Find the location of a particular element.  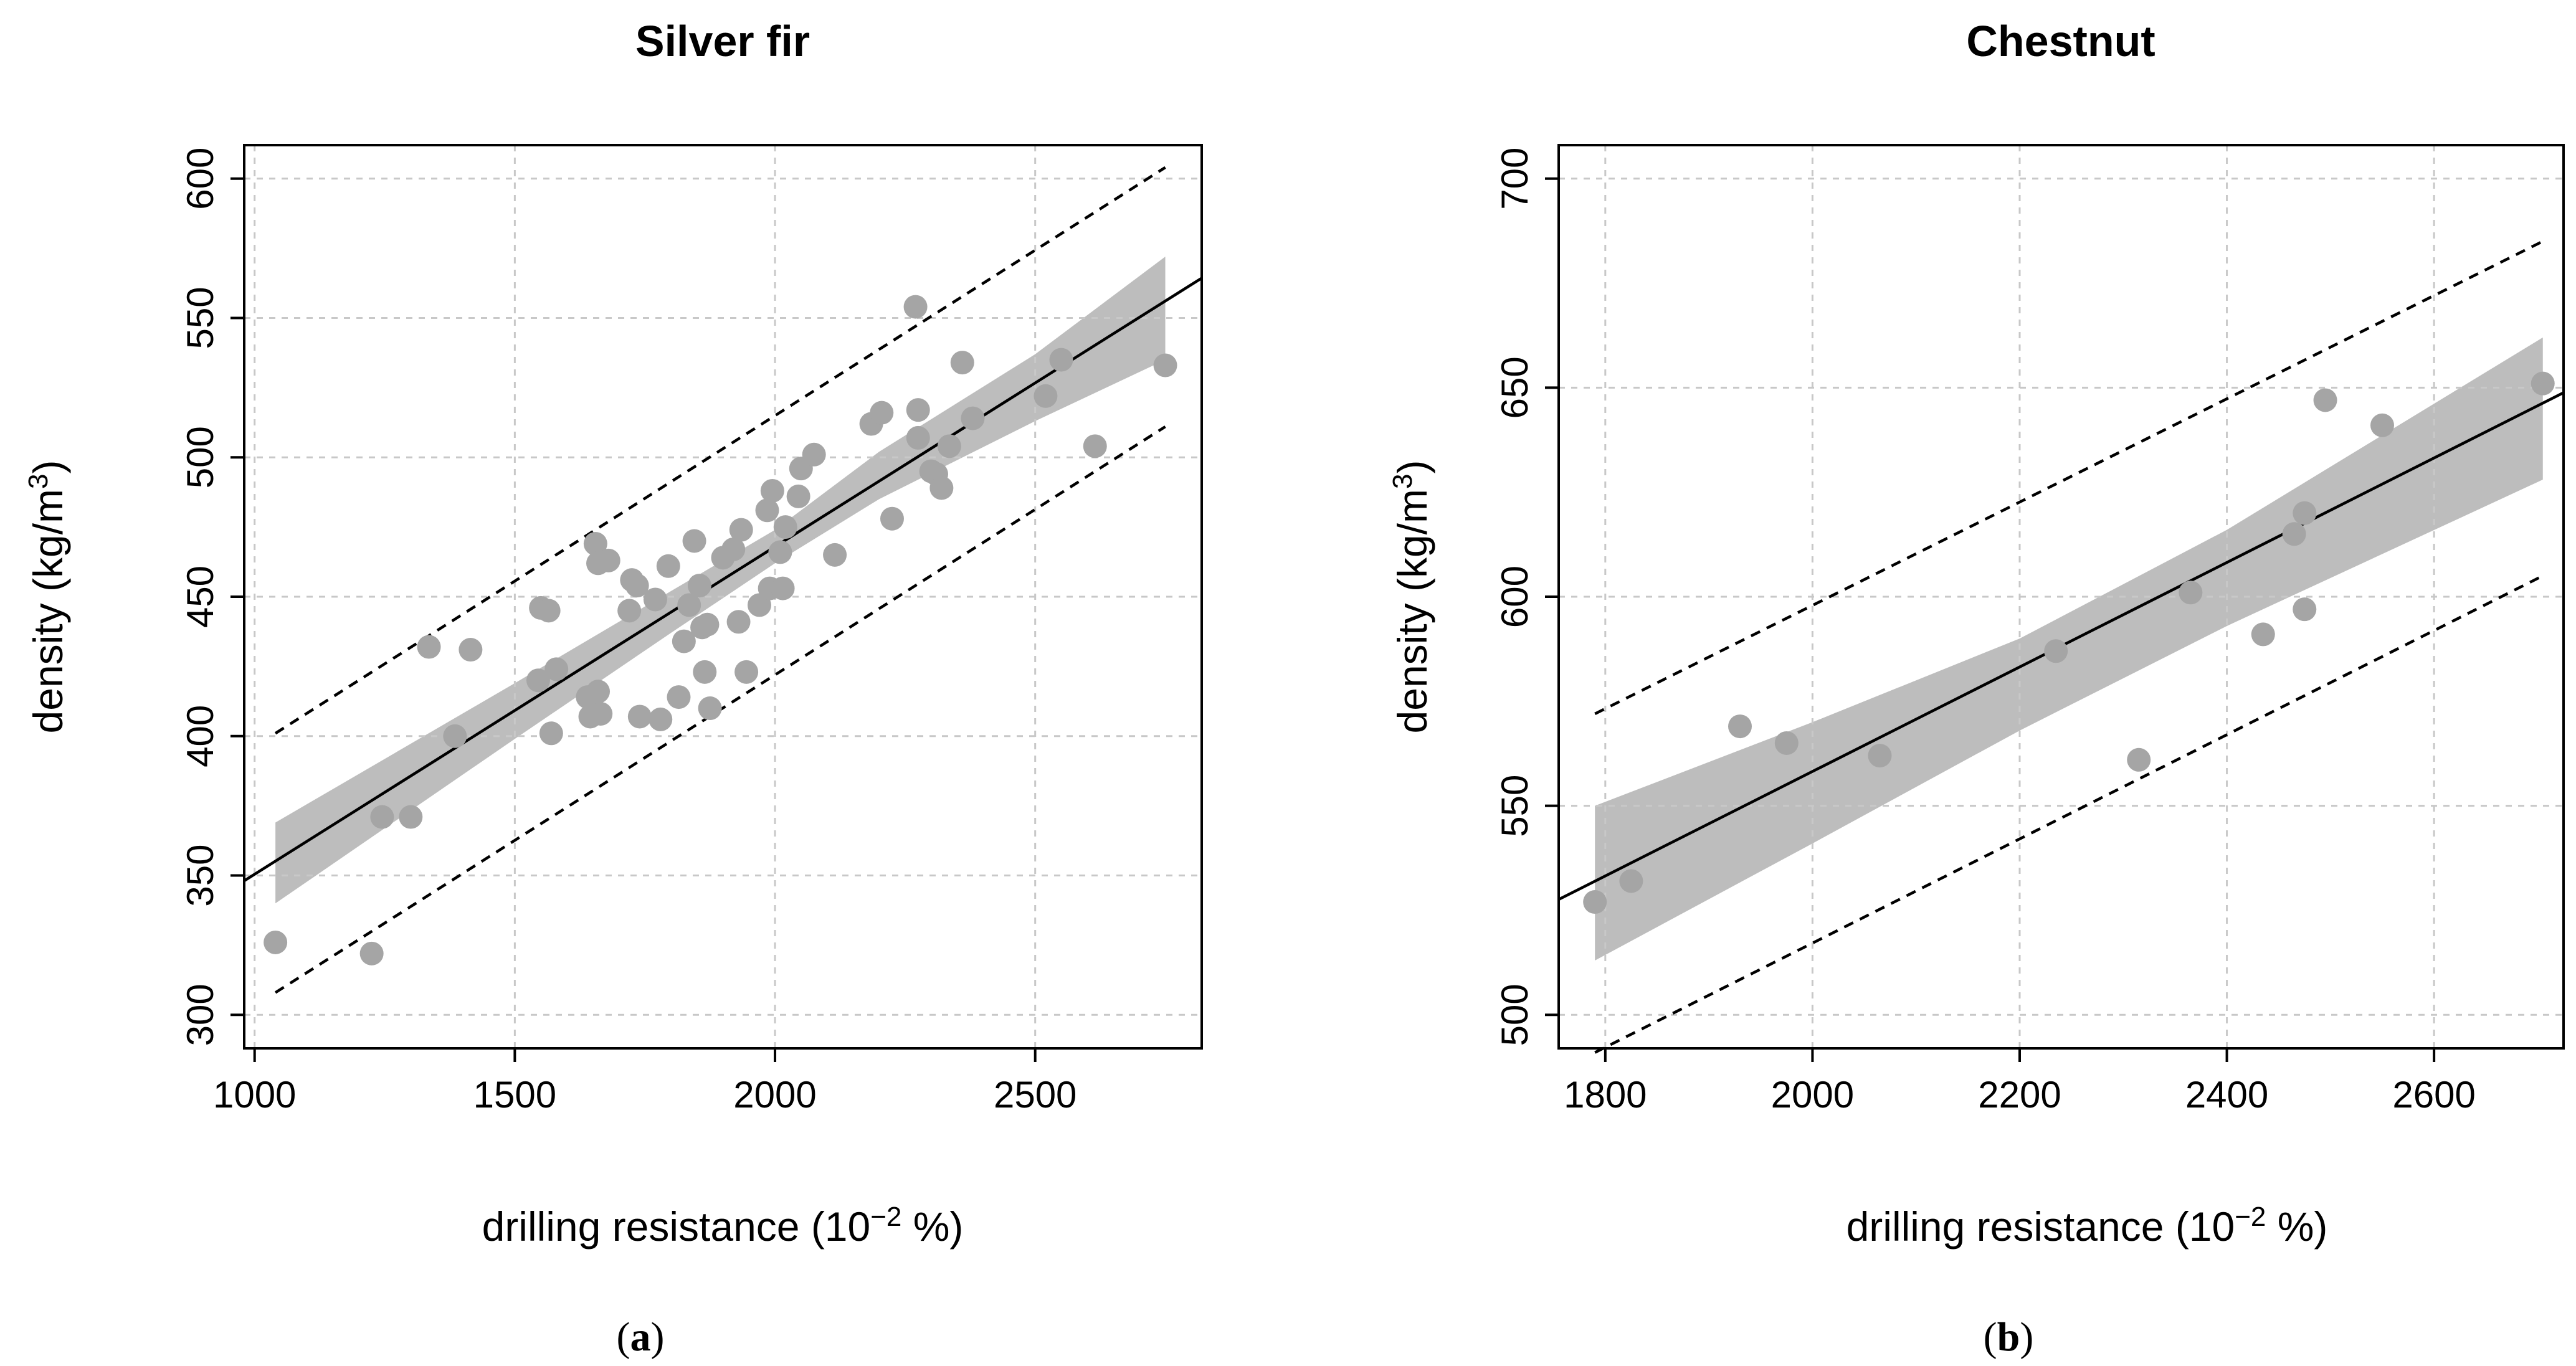

x-tick-label: 1000 is located at coordinates (254, 1095).